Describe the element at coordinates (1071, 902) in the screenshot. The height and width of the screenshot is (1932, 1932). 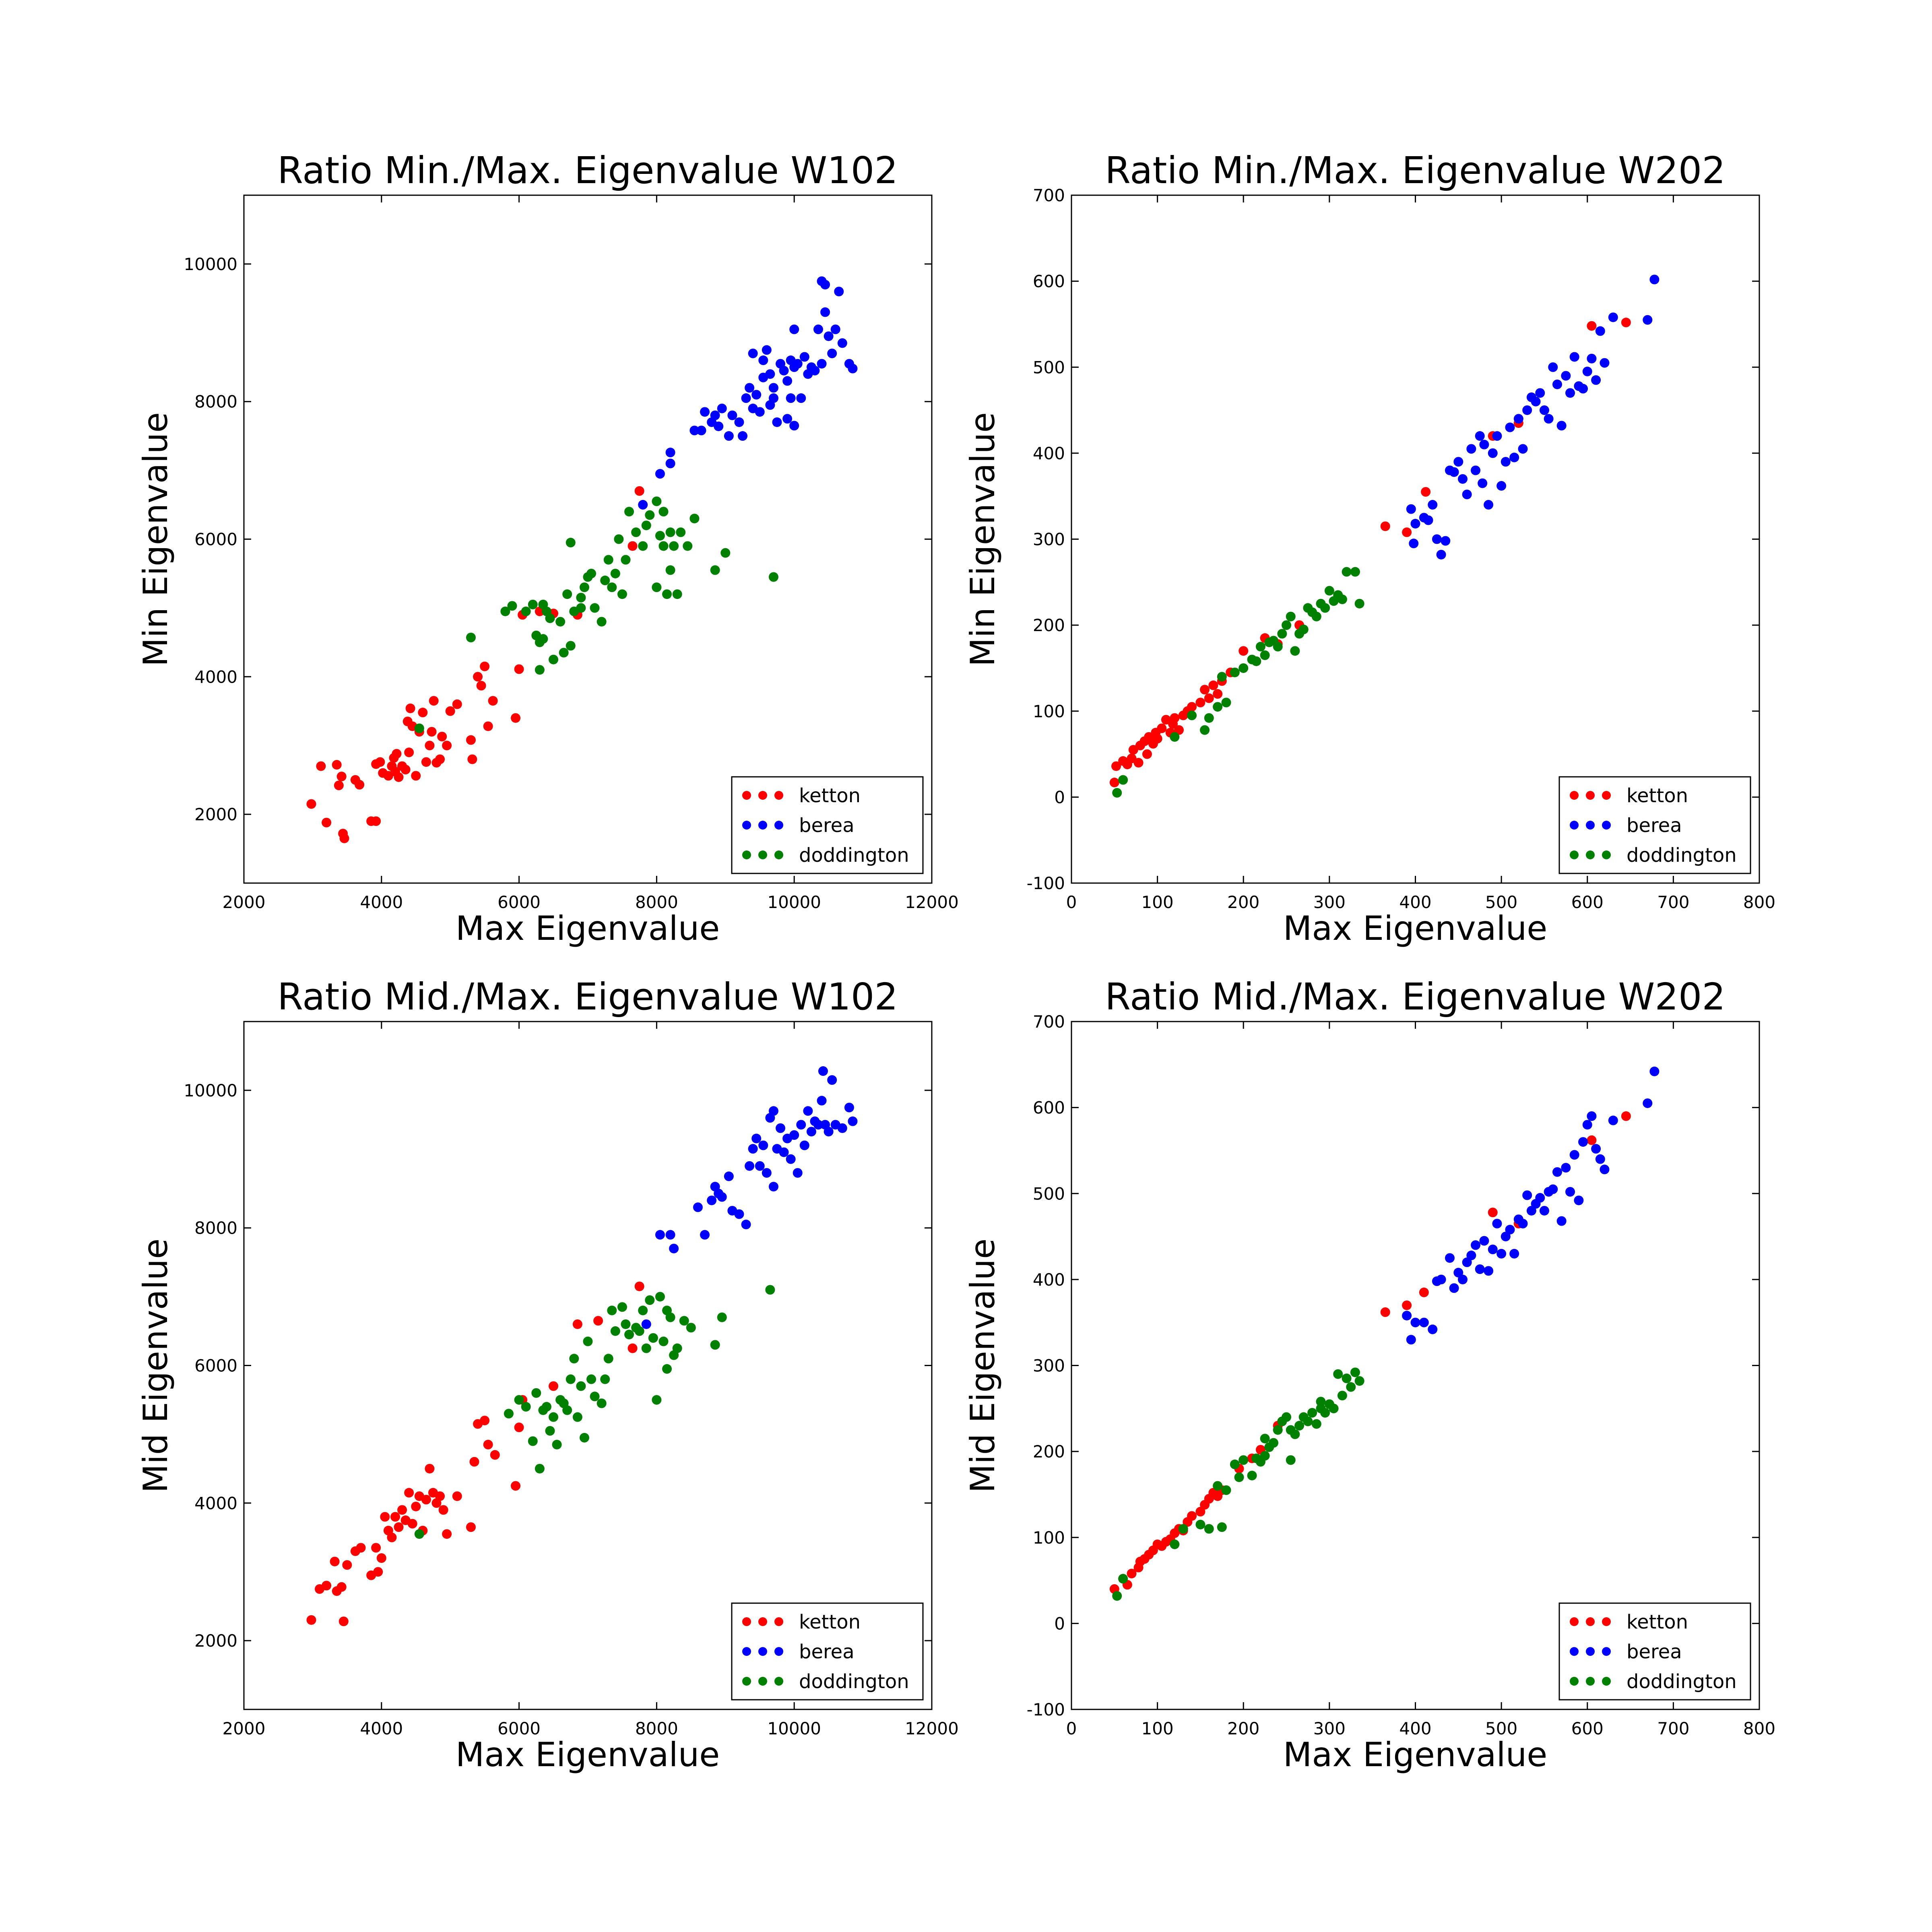
I see `x-tick-label: 0` at that location.